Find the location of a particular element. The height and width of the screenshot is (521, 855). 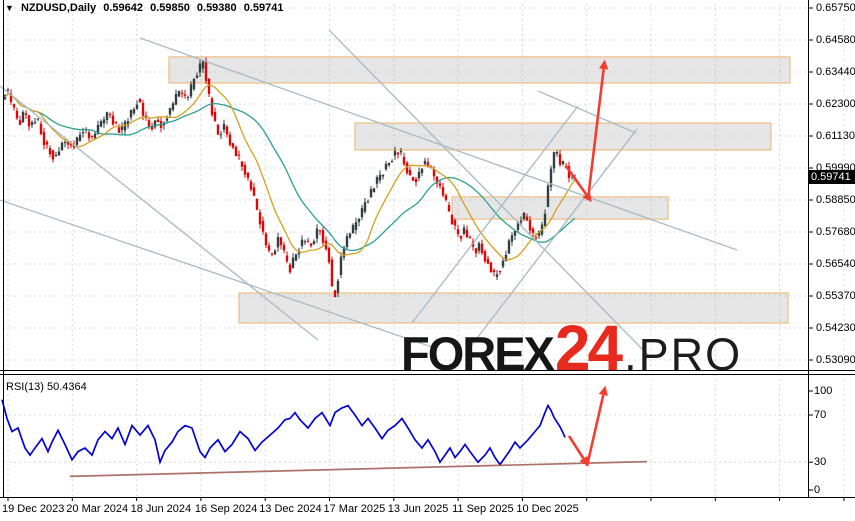

price-axis-label: 0.65750 is located at coordinates (835, 8).